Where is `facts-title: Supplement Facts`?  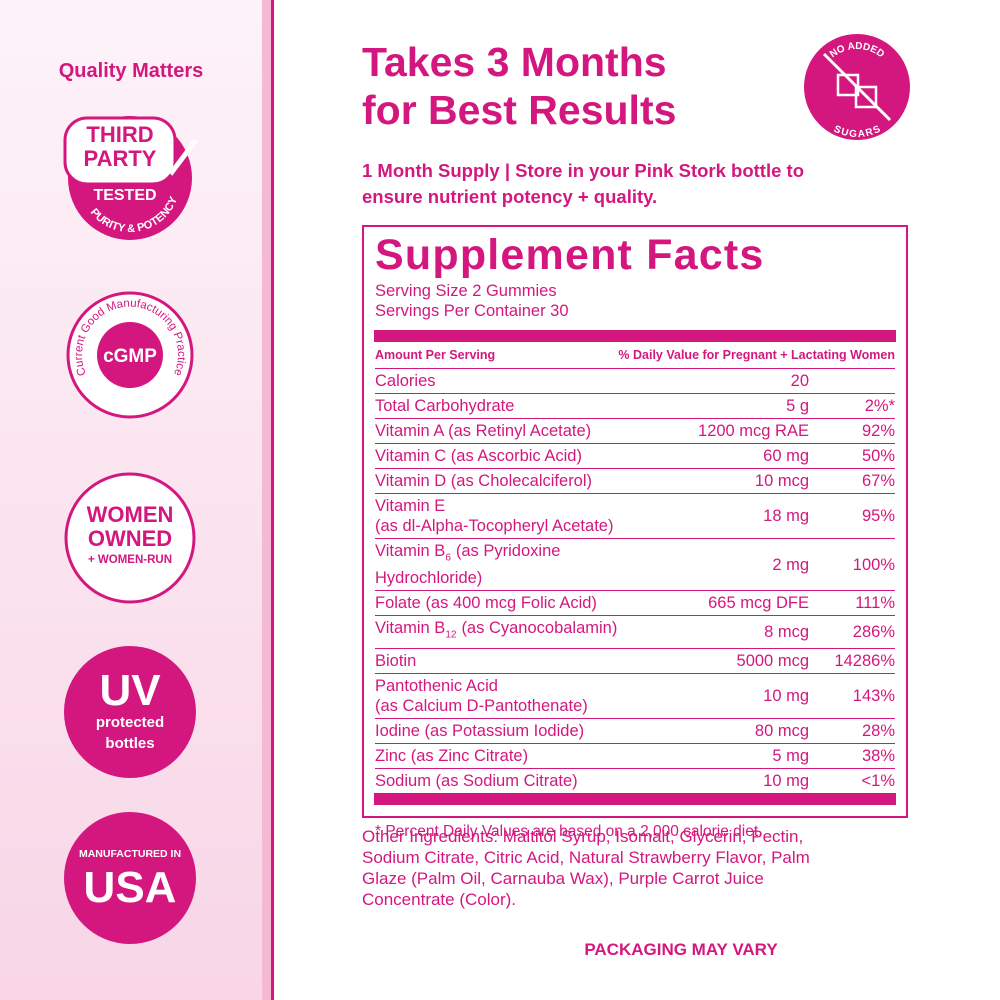 facts-title: Supplement Facts is located at coordinates (570, 255).